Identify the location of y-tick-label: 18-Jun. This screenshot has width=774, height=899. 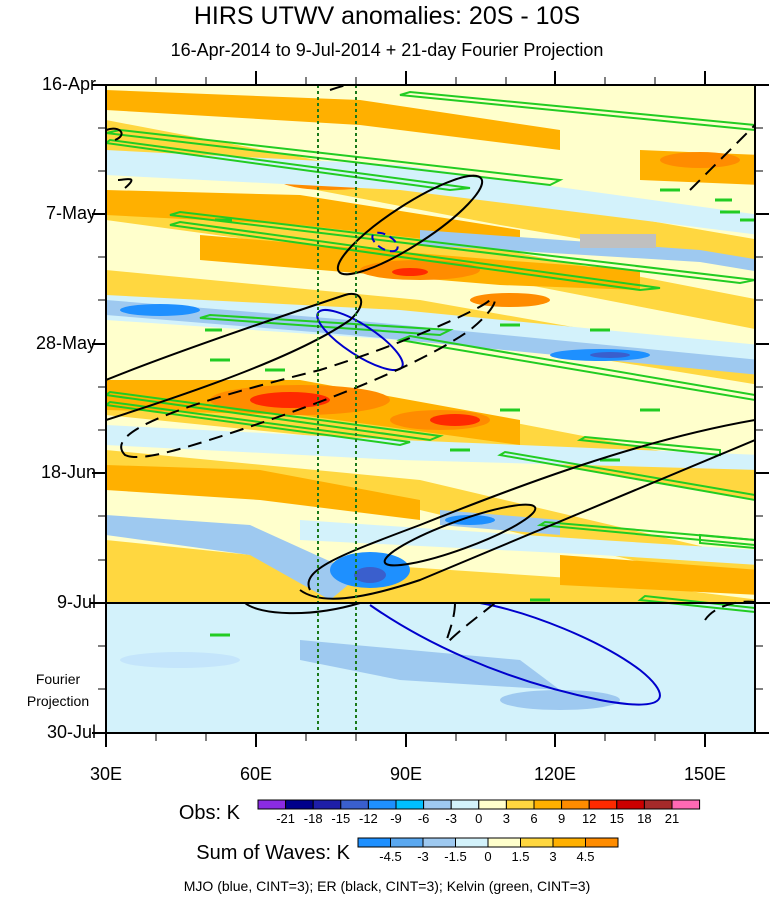
(68, 472).